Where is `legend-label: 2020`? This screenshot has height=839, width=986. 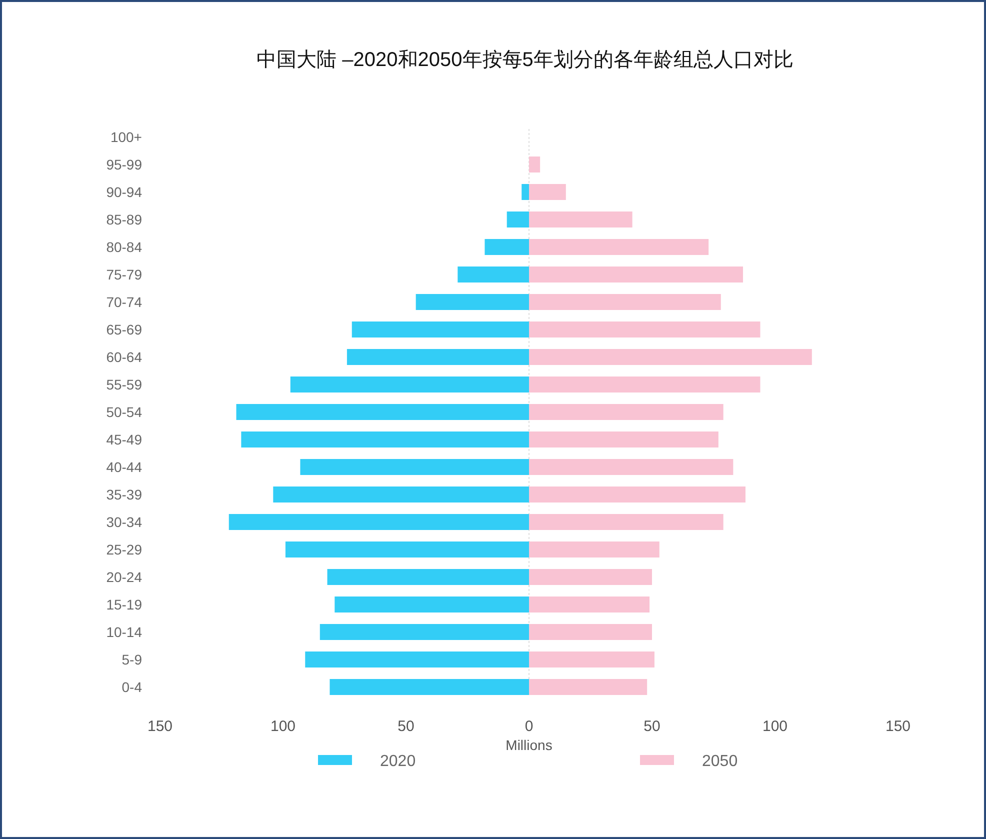 legend-label: 2020 is located at coordinates (398, 761).